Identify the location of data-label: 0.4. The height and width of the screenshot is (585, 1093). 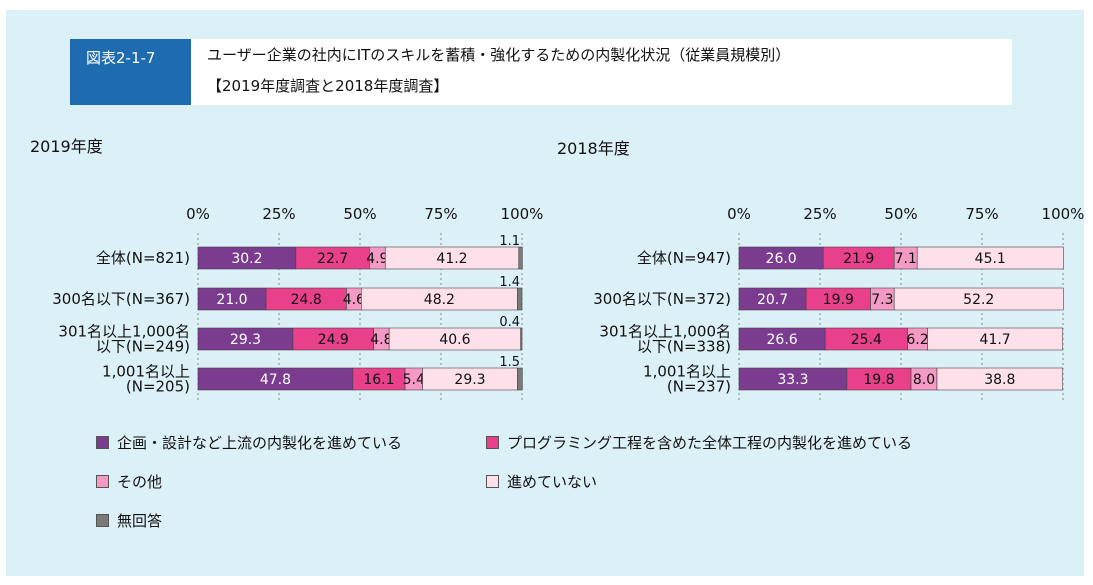
(509, 322).